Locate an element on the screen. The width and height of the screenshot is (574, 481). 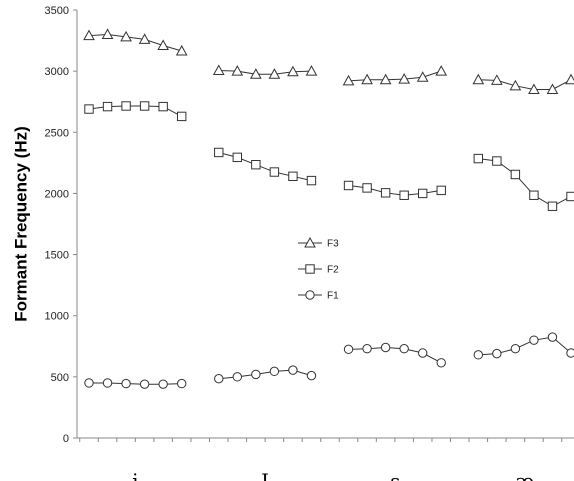
legend-item-f2: F2 is located at coordinates (318, 270).